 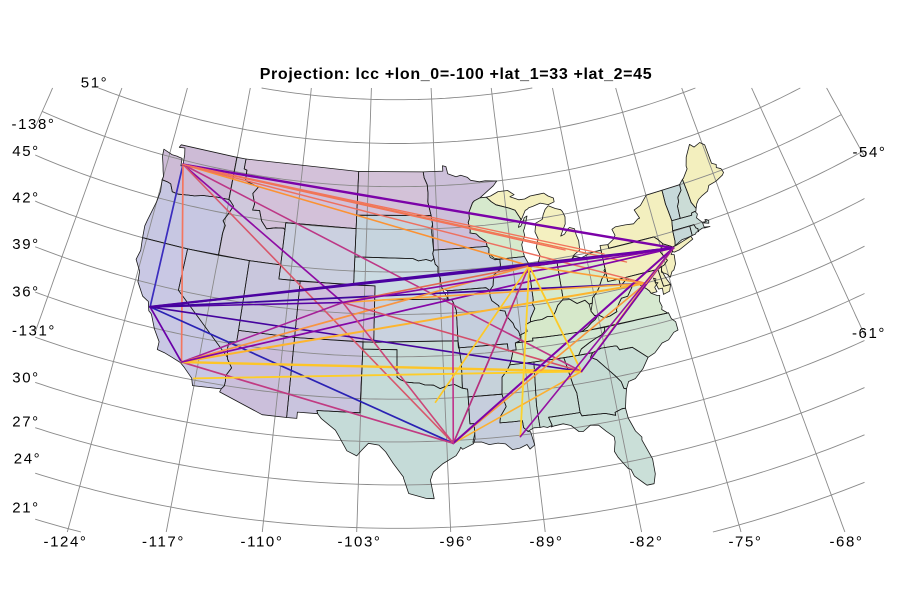 I want to click on svg-text: 36°, so click(x=25, y=291).